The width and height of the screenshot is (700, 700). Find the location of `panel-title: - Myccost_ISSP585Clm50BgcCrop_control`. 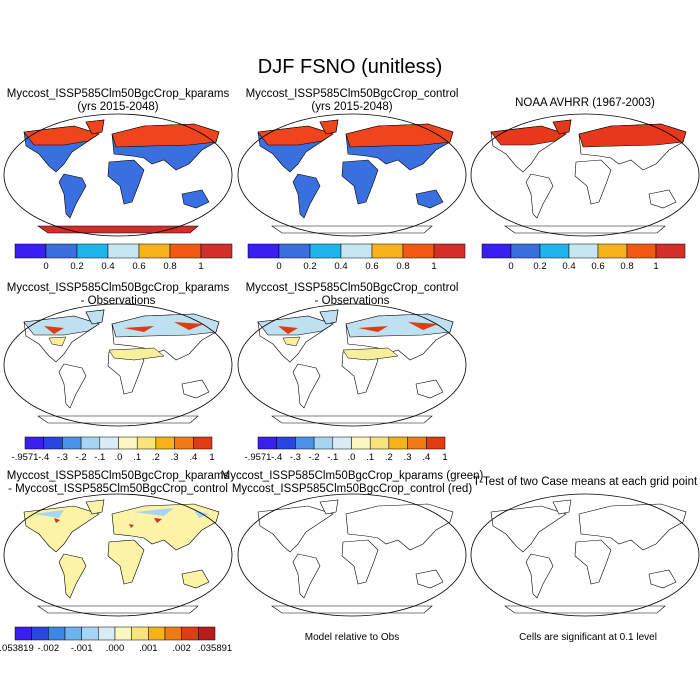

panel-title: - Myccost_ISSP585Clm50BgcCrop_control is located at coordinates (118, 489).